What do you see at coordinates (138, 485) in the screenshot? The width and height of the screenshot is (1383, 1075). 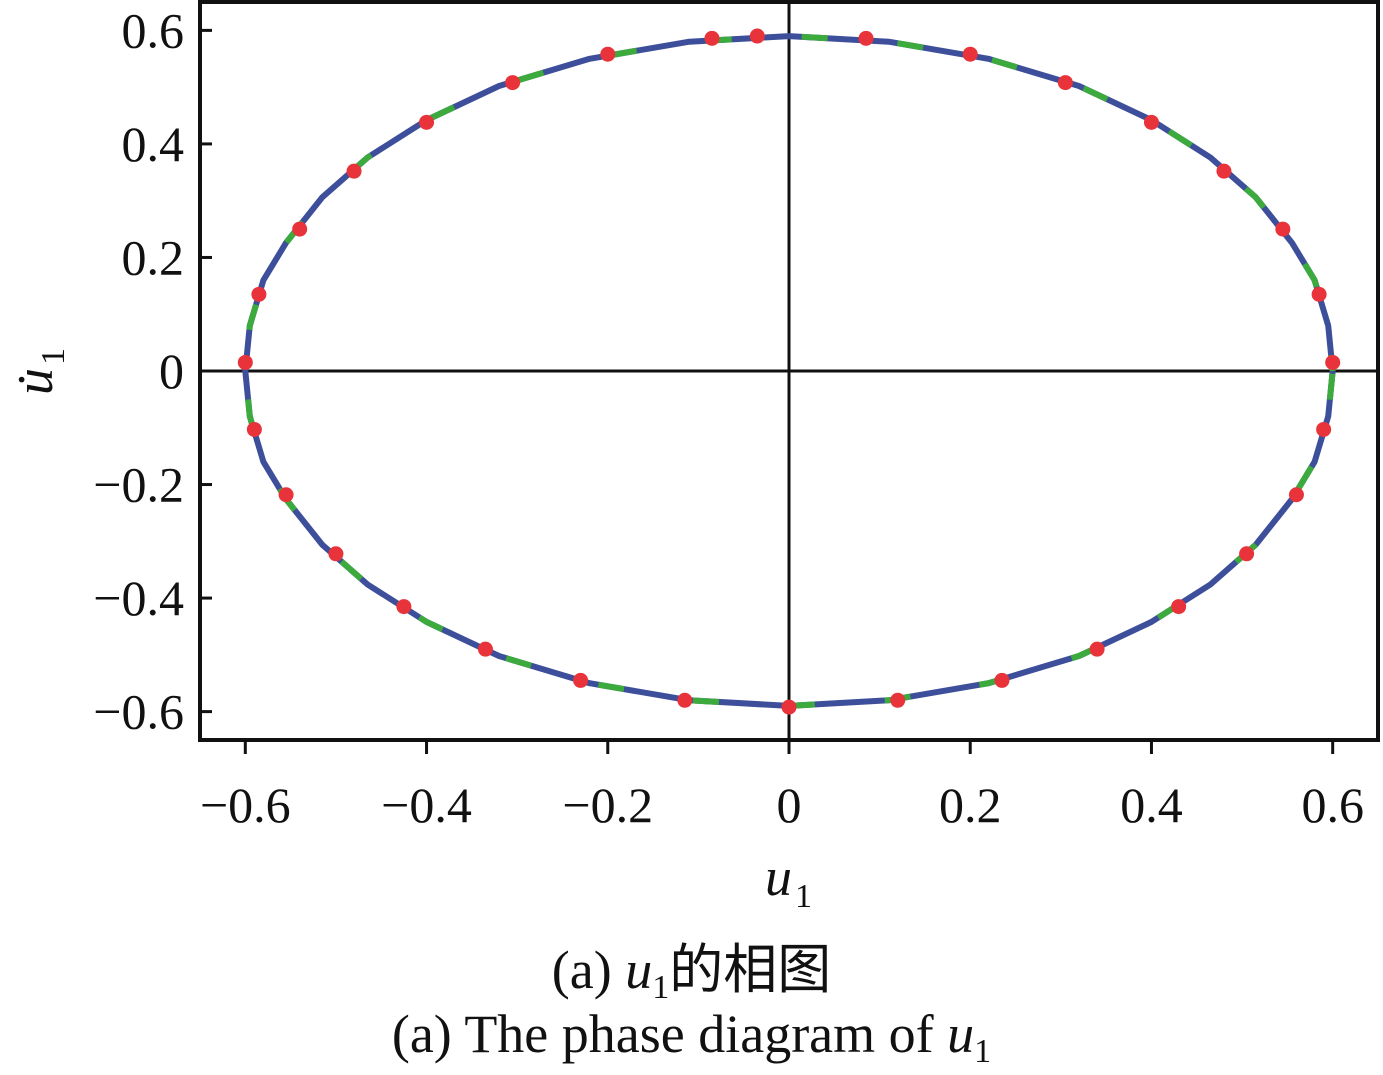 I see `y-tick-label: −0.2` at bounding box center [138, 485].